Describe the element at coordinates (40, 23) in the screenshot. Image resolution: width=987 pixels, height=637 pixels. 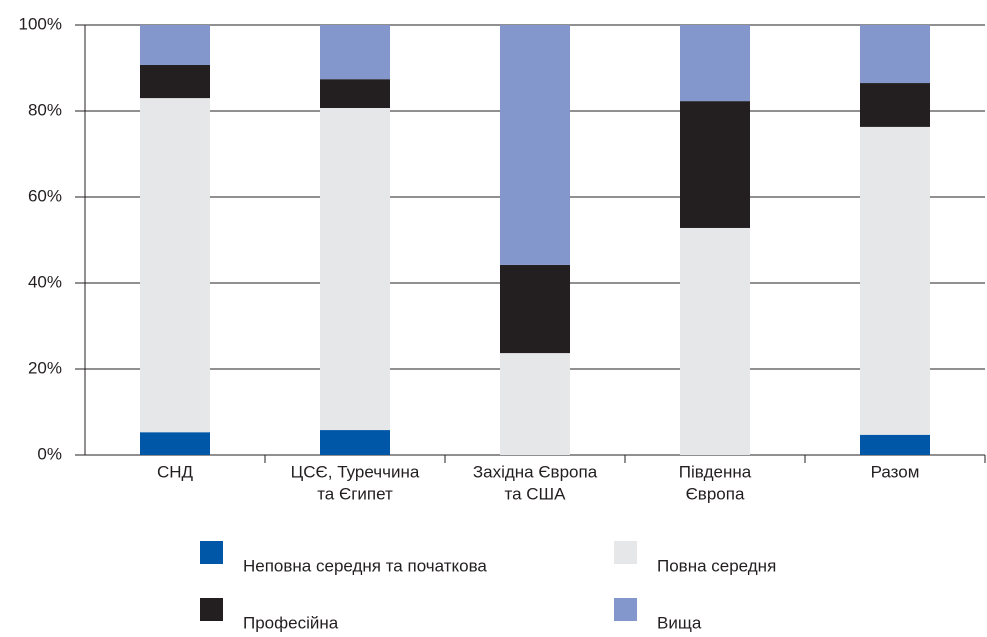
I see `y-tick-label: 100%` at that location.